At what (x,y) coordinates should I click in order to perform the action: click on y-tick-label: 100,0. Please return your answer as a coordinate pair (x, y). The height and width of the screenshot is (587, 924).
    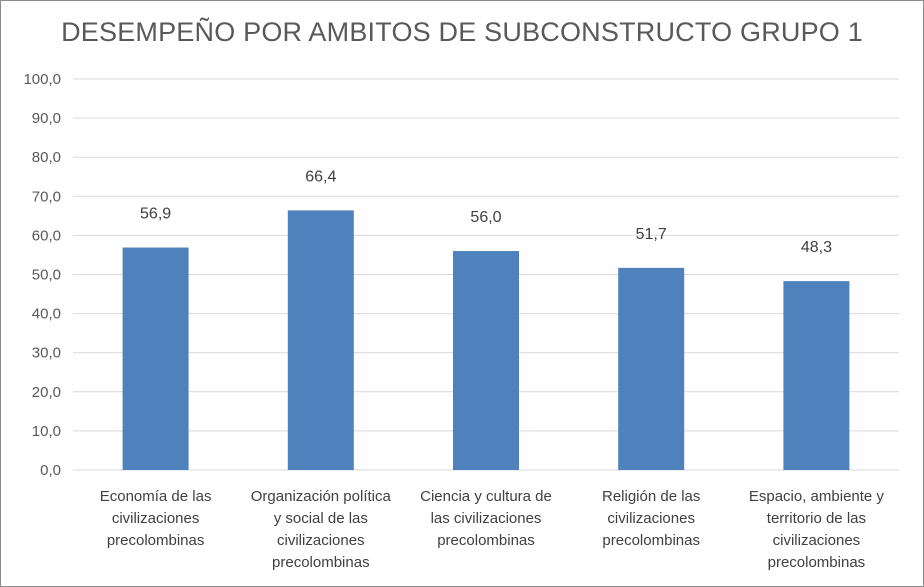
    Looking at the image, I should click on (42, 79).